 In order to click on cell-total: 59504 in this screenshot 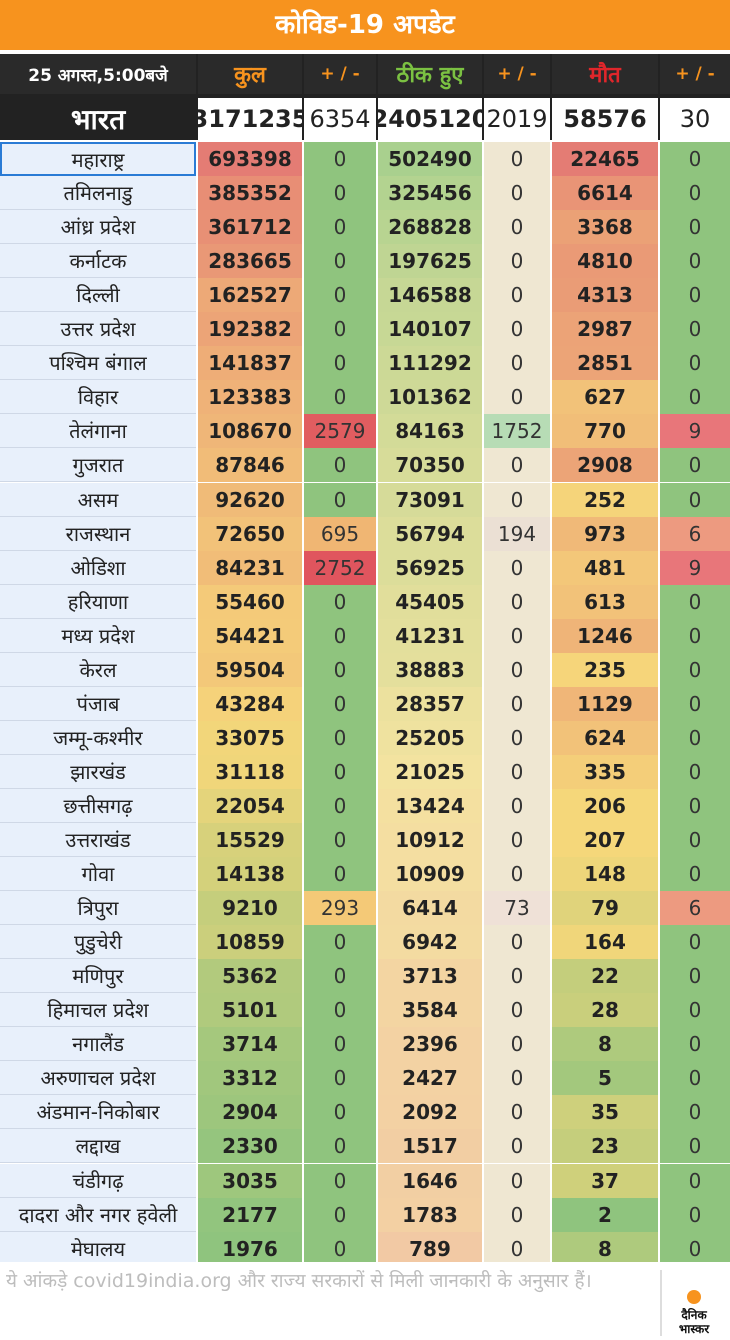, I will do `click(250, 669)`.